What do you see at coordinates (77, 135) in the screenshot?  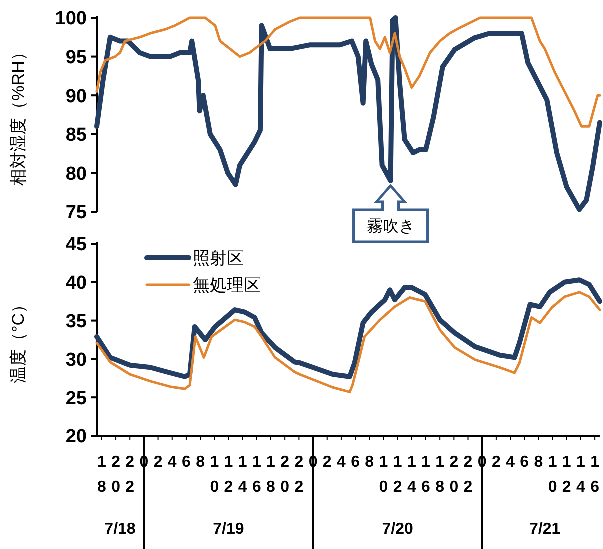 I see `y-tick-label: 85` at bounding box center [77, 135].